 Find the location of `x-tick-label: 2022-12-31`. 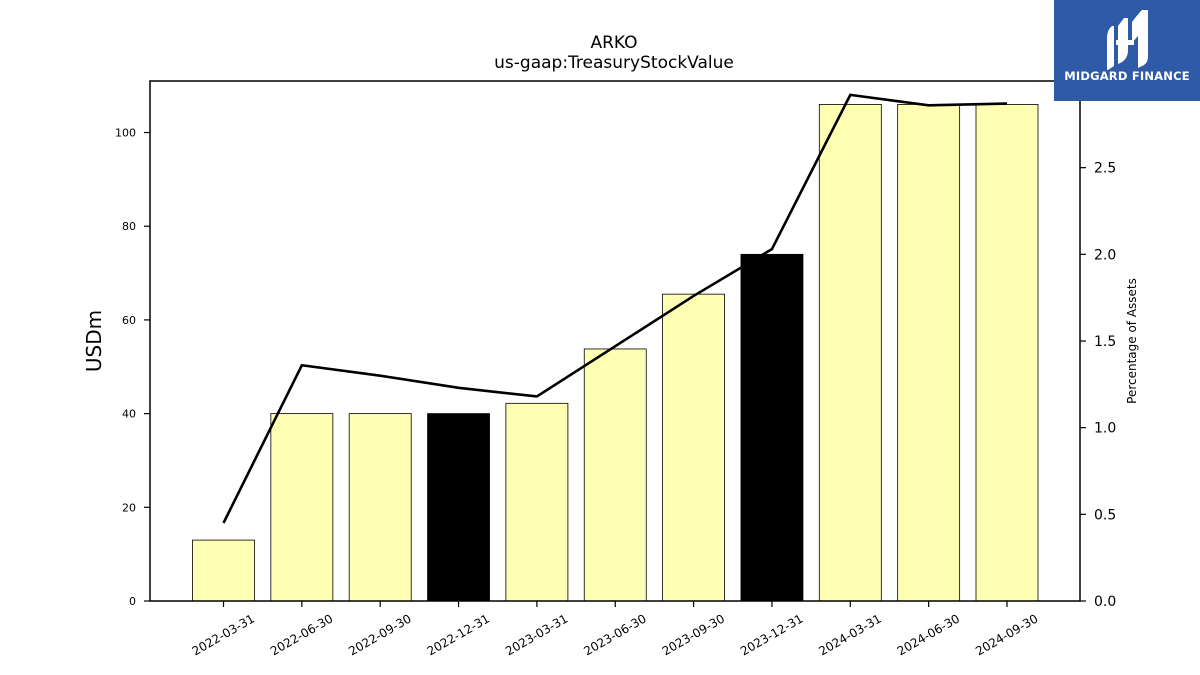

x-tick-label: 2022-12-31 is located at coordinates (458, 634).